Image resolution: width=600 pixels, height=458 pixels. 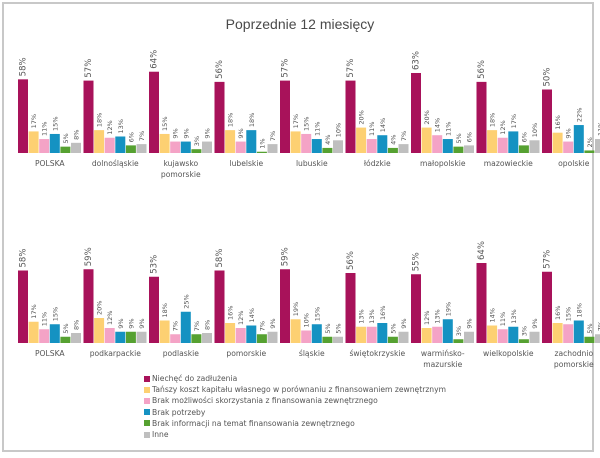 What do you see at coordinates (50, 163) in the screenshot?
I see `category-label: POLSKA` at bounding box center [50, 163].